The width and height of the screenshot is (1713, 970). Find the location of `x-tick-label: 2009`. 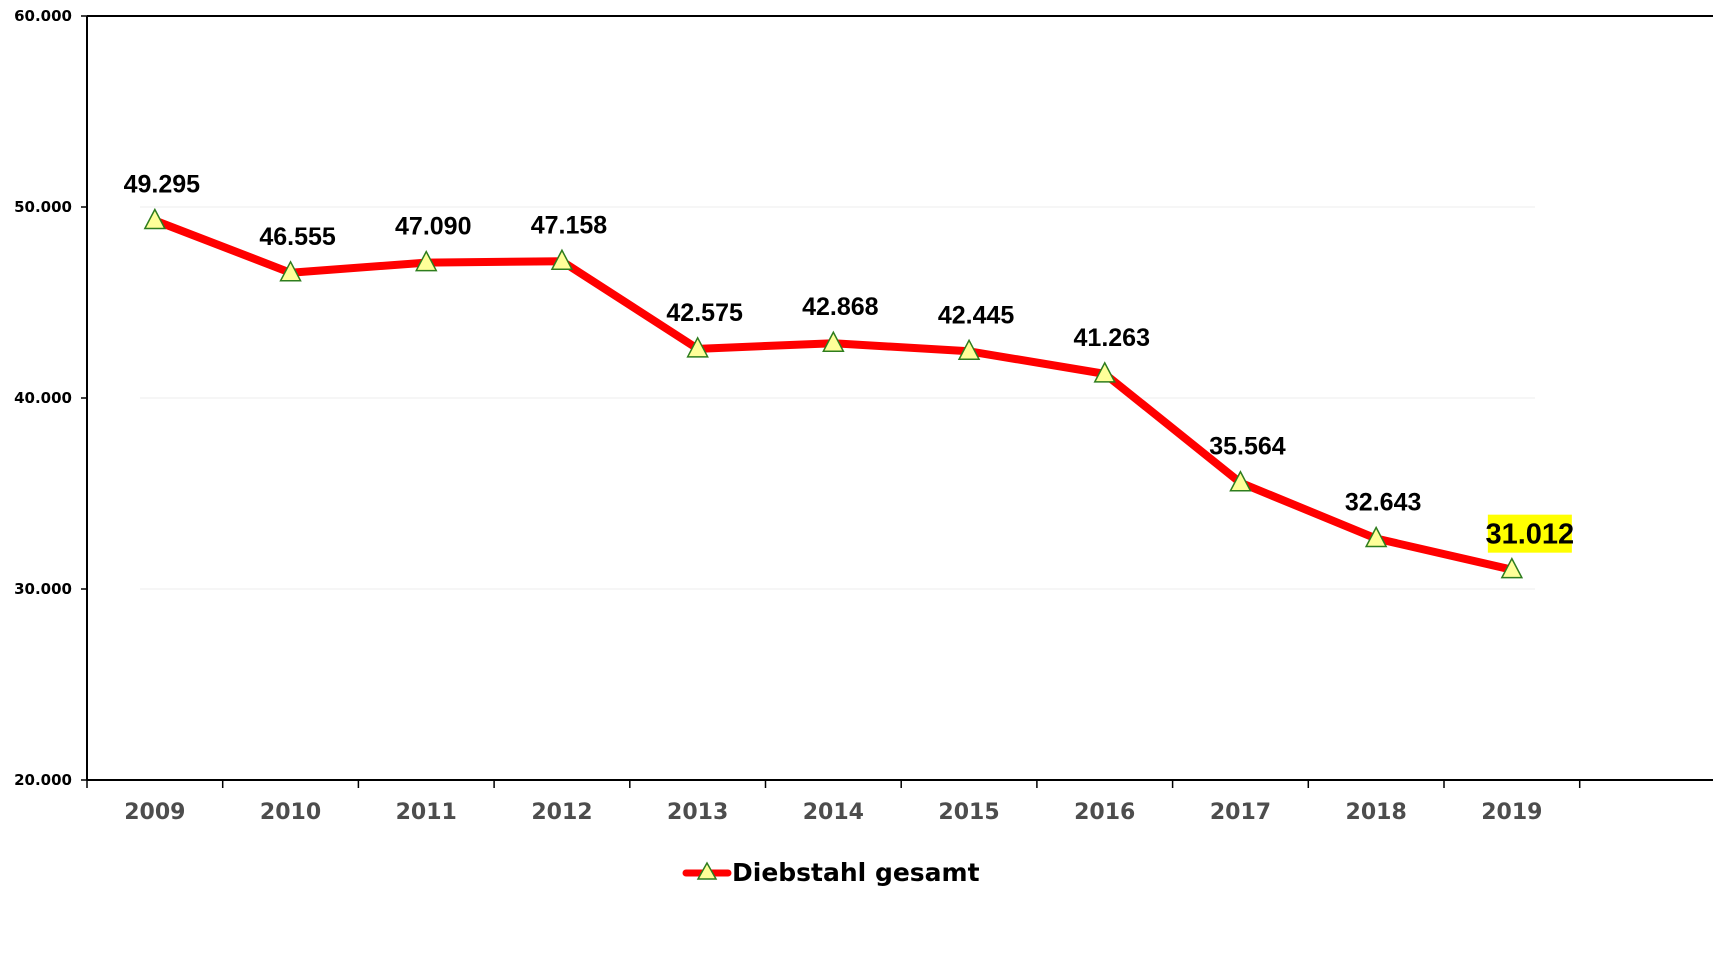

x-tick-label: 2009 is located at coordinates (154, 812).